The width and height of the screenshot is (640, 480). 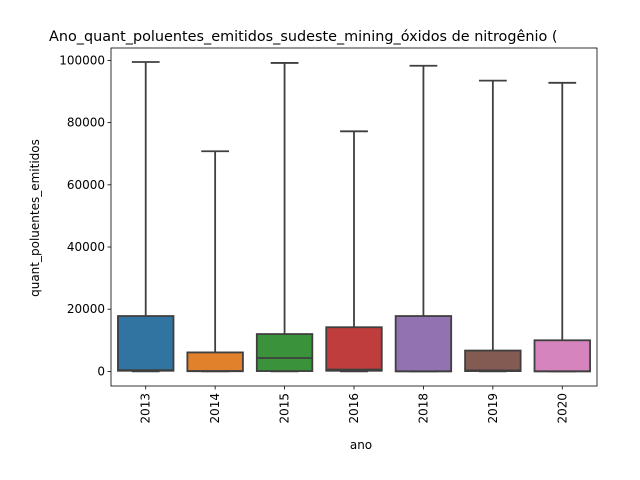 I want to click on box-2020, so click(x=562, y=356).